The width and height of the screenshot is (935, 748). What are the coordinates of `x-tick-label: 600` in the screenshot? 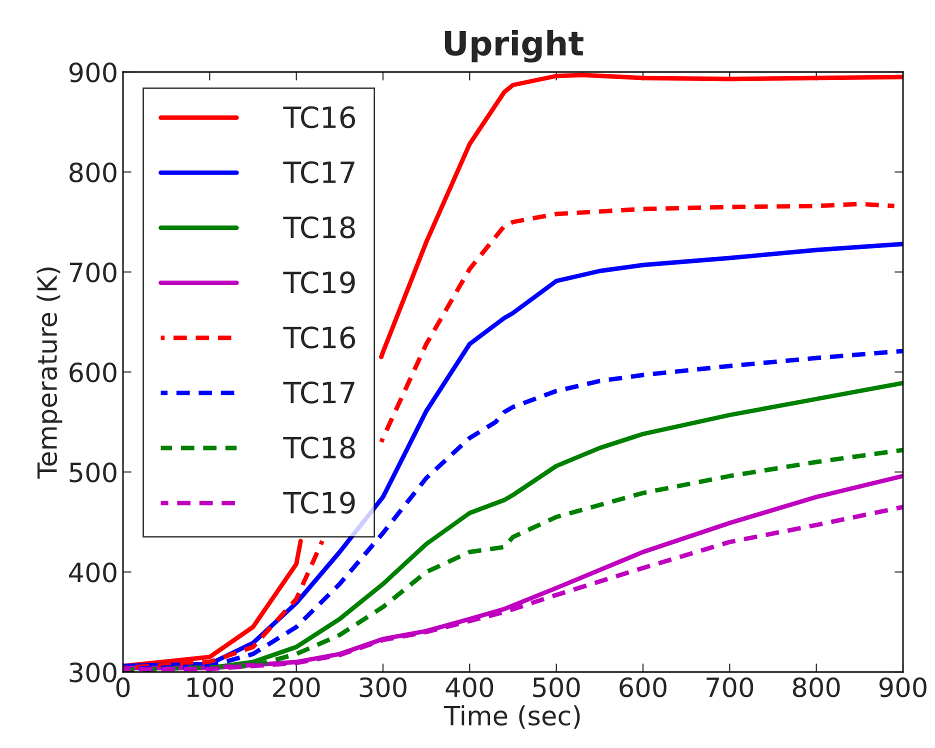 It's located at (643, 687).